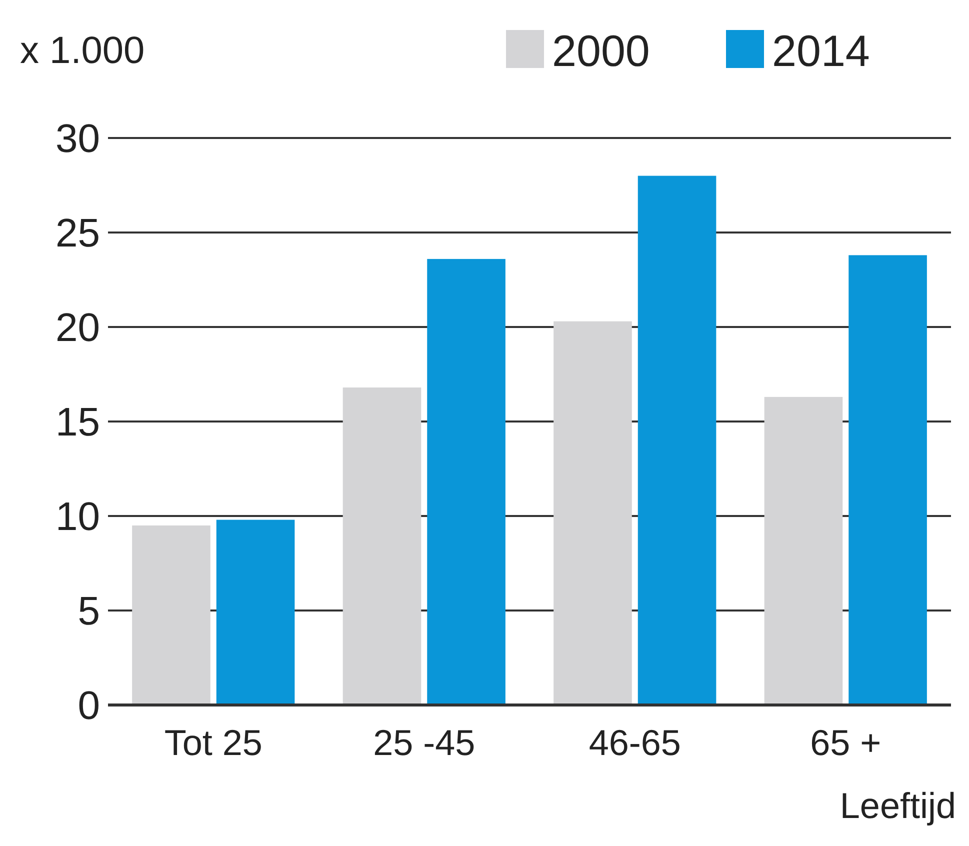 This screenshot has width=969, height=846. What do you see at coordinates (424, 742) in the screenshot?
I see `x-tick-label: 25 -45` at bounding box center [424, 742].